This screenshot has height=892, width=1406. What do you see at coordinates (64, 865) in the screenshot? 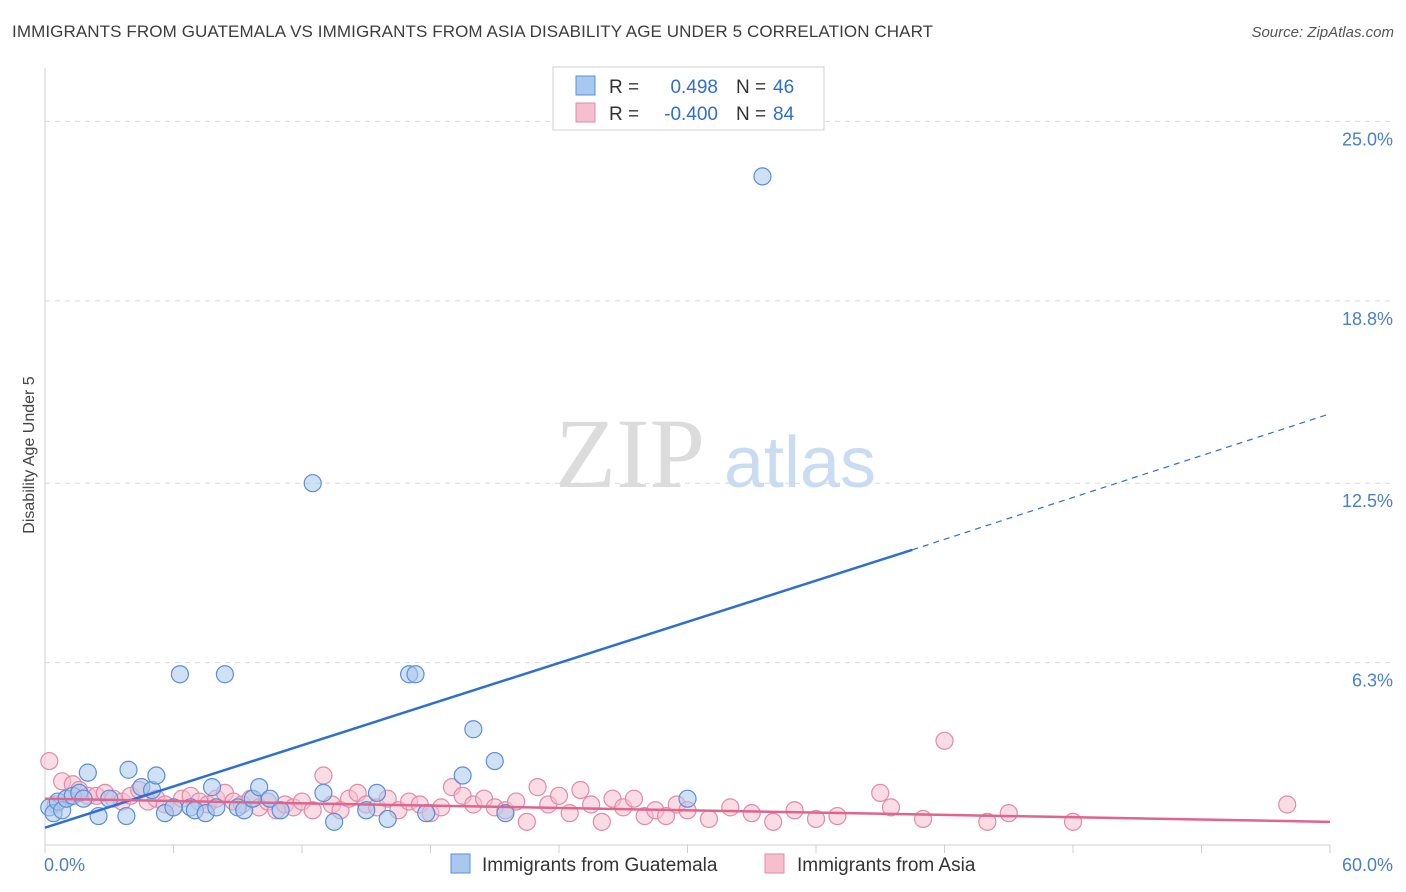
I see `x-tick-label: 0.0%` at bounding box center [64, 865].